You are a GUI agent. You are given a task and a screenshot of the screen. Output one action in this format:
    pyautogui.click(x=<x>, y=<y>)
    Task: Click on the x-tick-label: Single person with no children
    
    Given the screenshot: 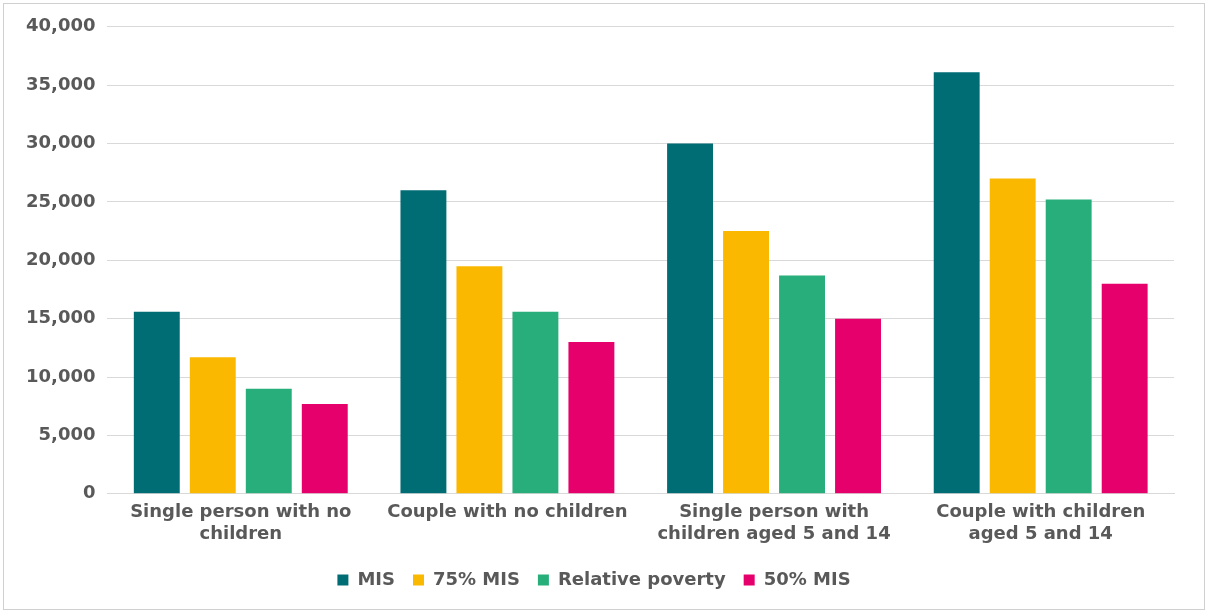 What is the action you would take?
    pyautogui.click(x=241, y=521)
    